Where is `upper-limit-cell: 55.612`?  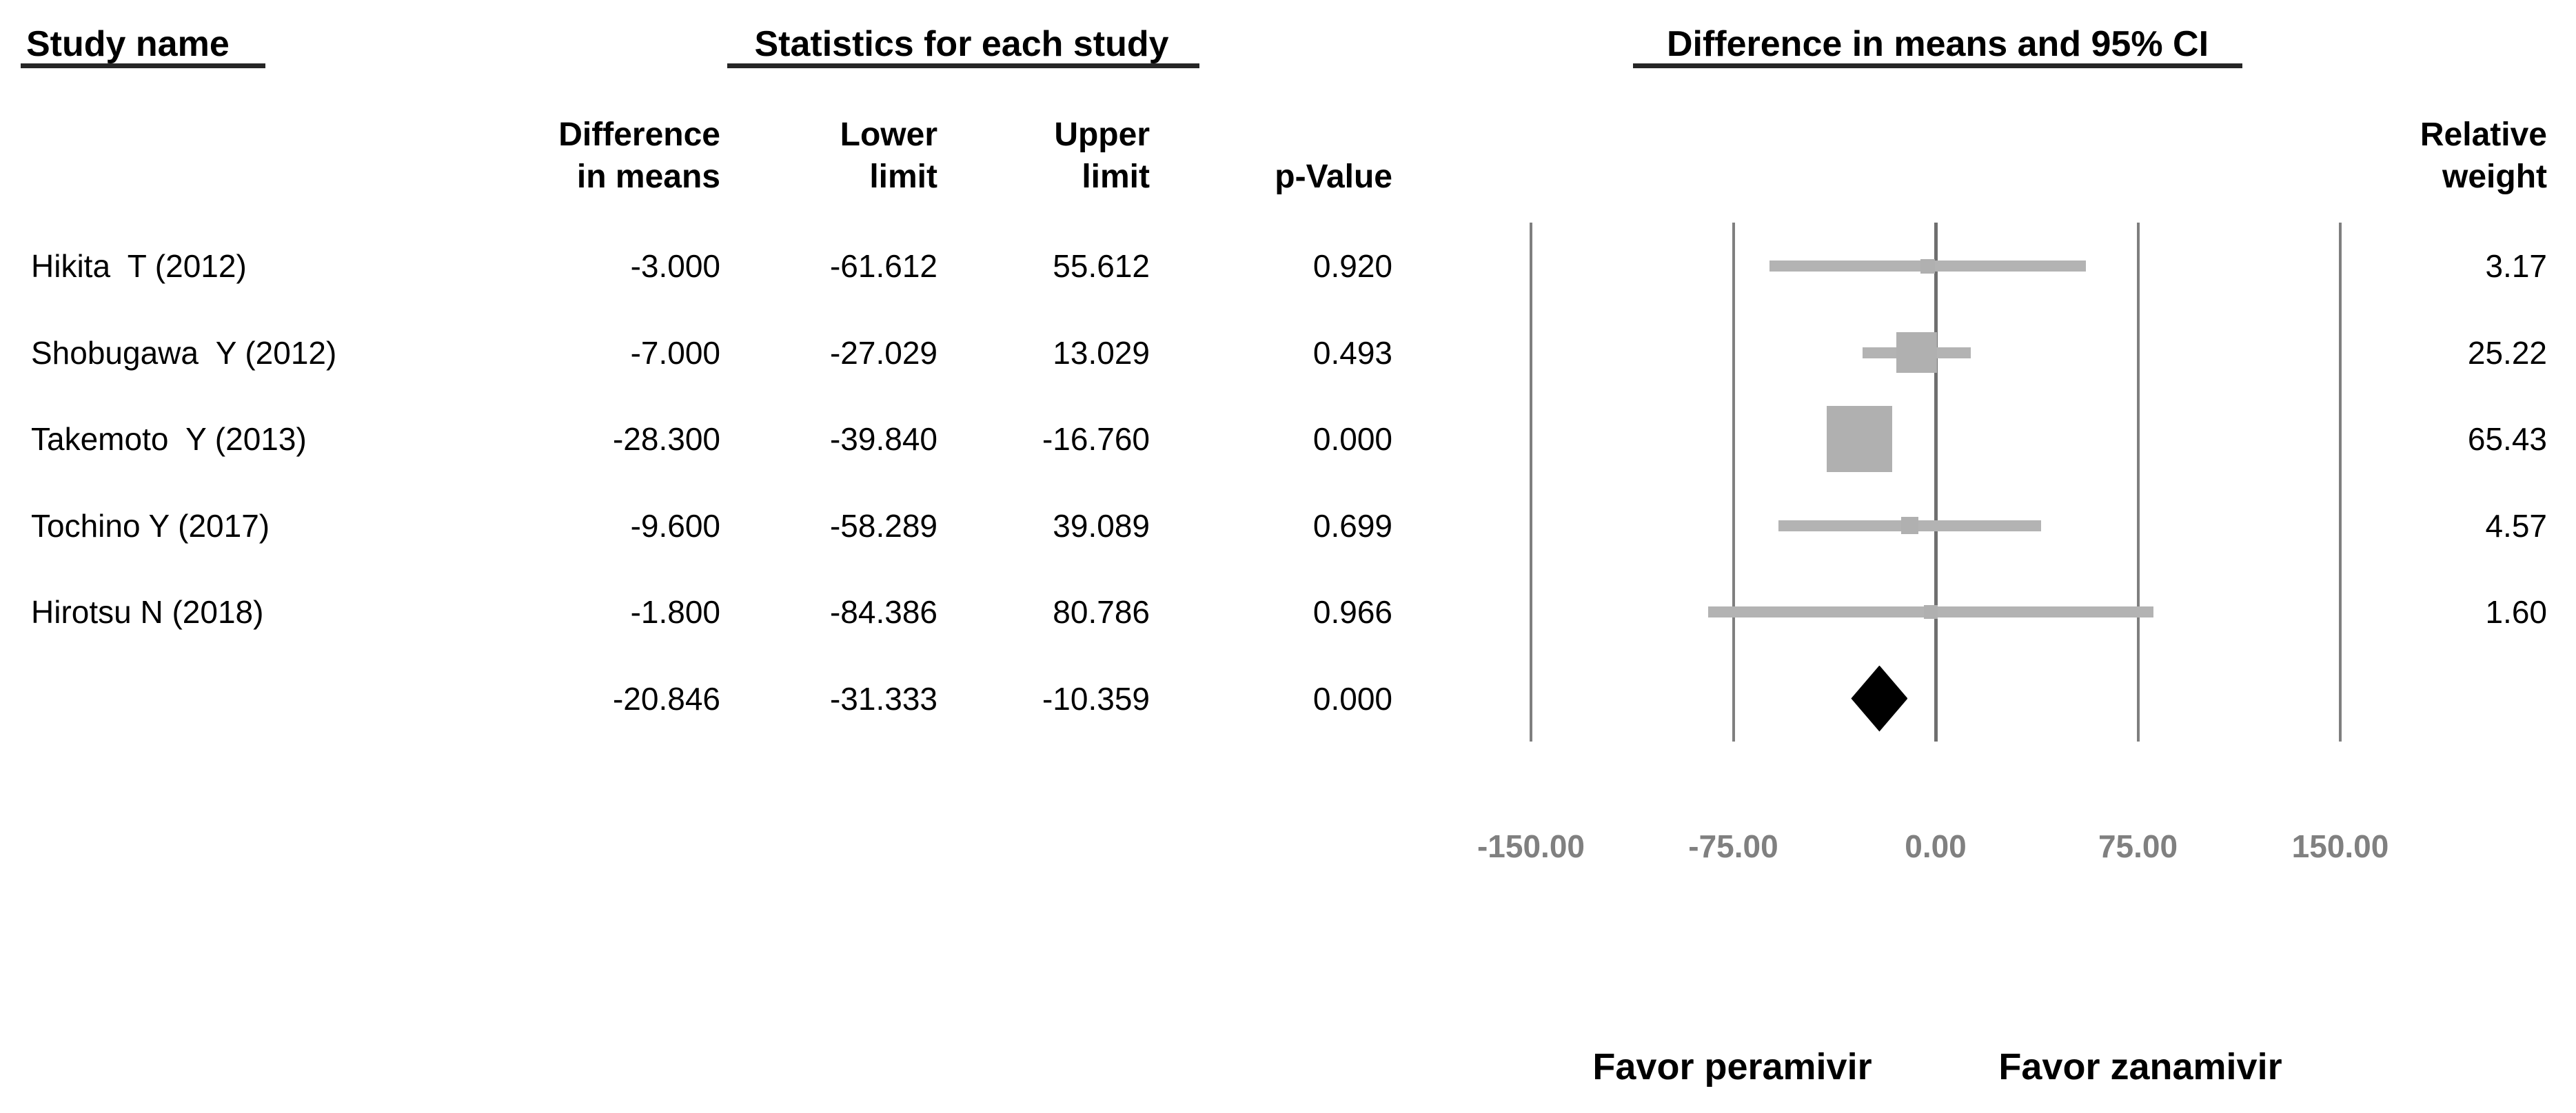
upper-limit-cell: 55.612 is located at coordinates (1101, 266).